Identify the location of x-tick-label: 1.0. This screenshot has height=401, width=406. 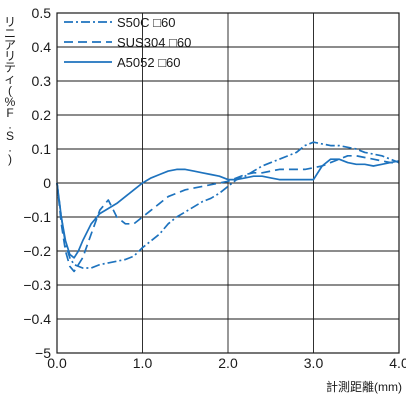
(143, 363).